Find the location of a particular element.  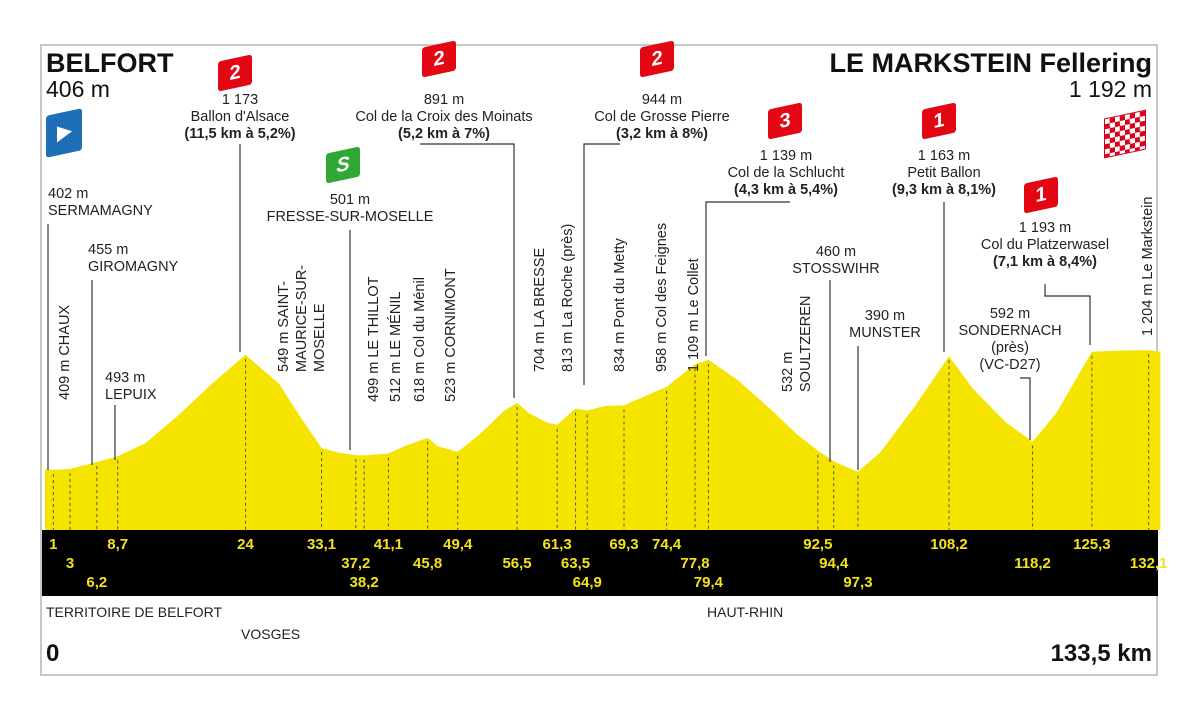

climb-name: Petit Ballon is located at coordinates (944, 173).